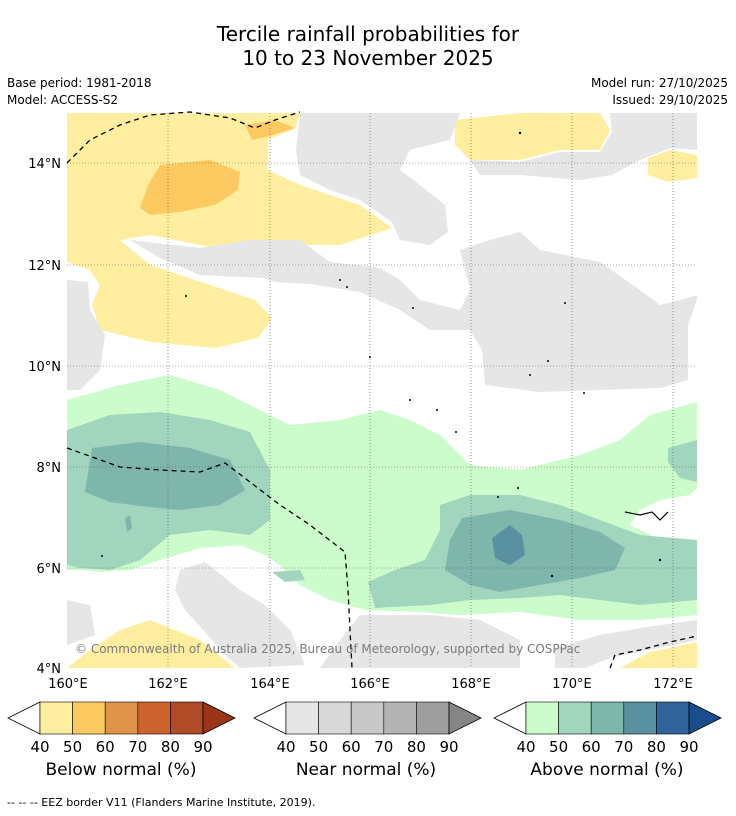 This screenshot has height=816, width=736. What do you see at coordinates (24, 718) in the screenshot?
I see `below-normal-colorbar-low-arrow` at bounding box center [24, 718].